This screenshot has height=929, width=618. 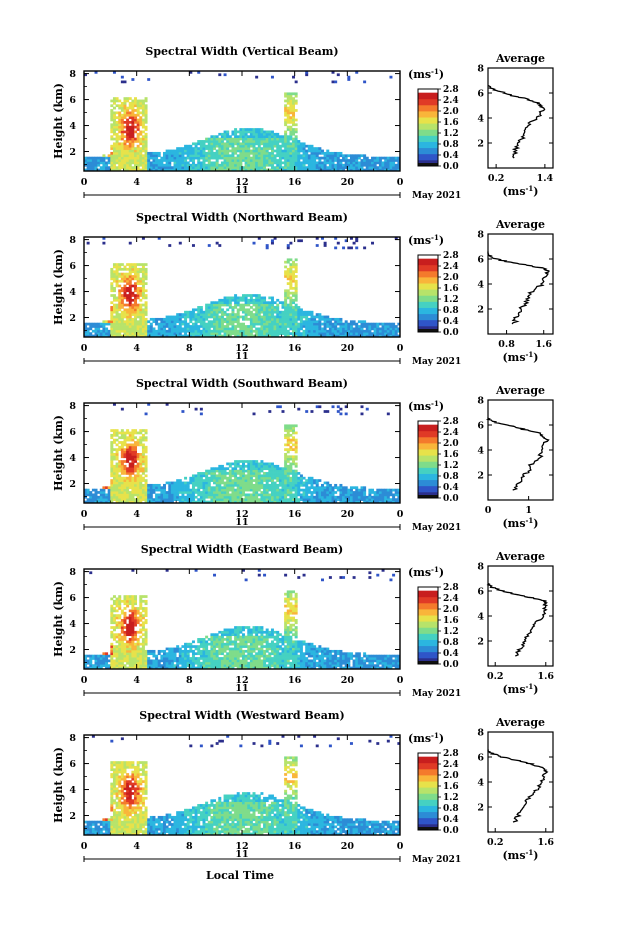 What do you see at coordinates (400, 348) in the screenshot?
I see `x-tick-label: 0` at bounding box center [400, 348].